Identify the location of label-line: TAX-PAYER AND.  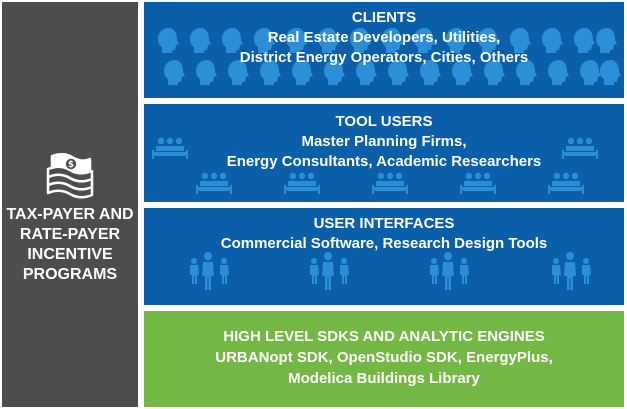
(70, 214).